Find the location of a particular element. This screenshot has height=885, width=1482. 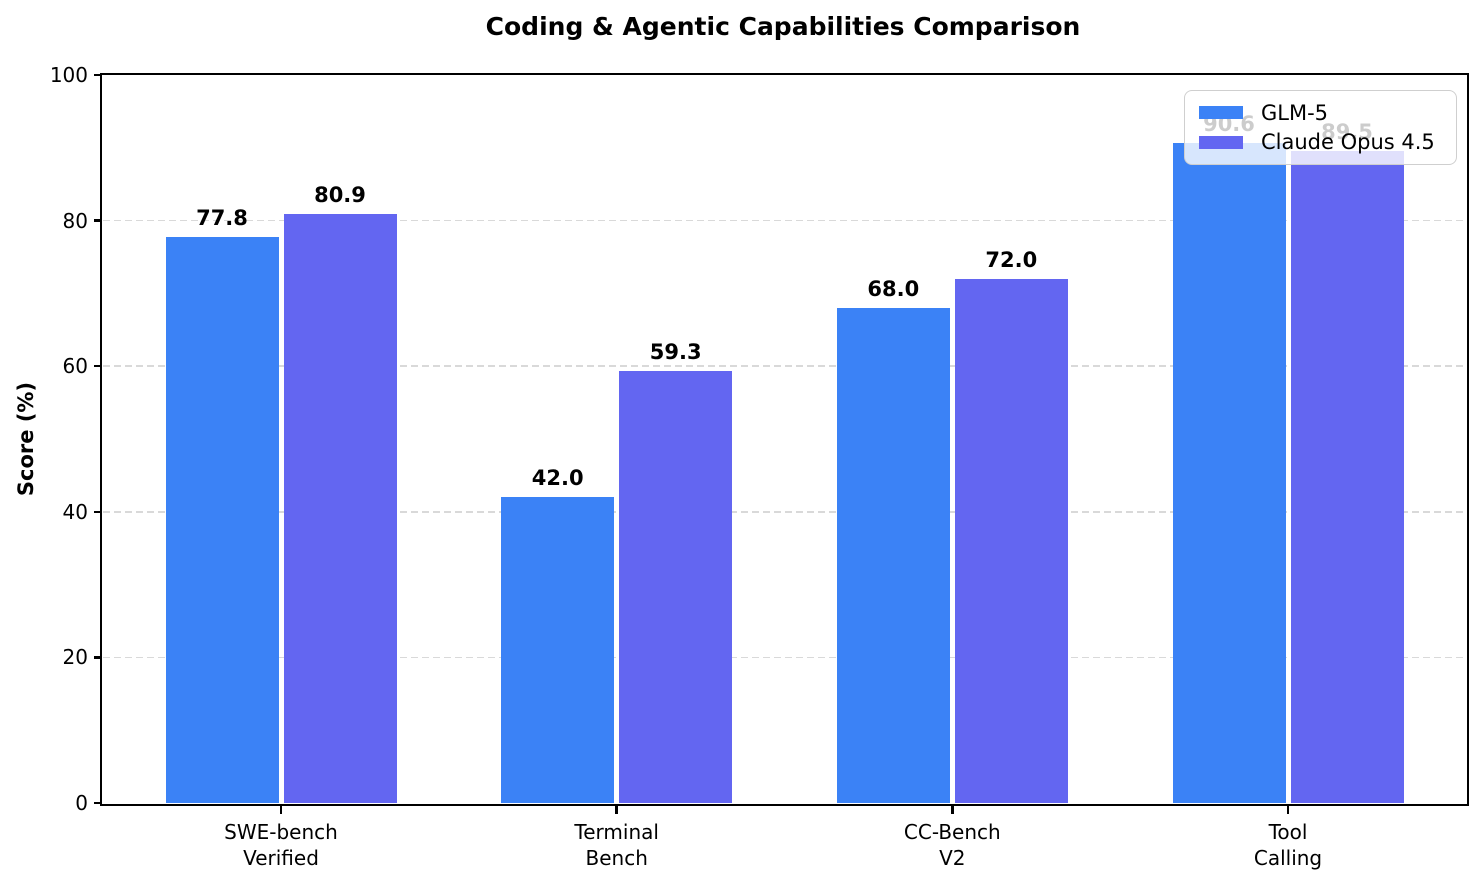

legend-entry: GLM-5 is located at coordinates (1320, 113).